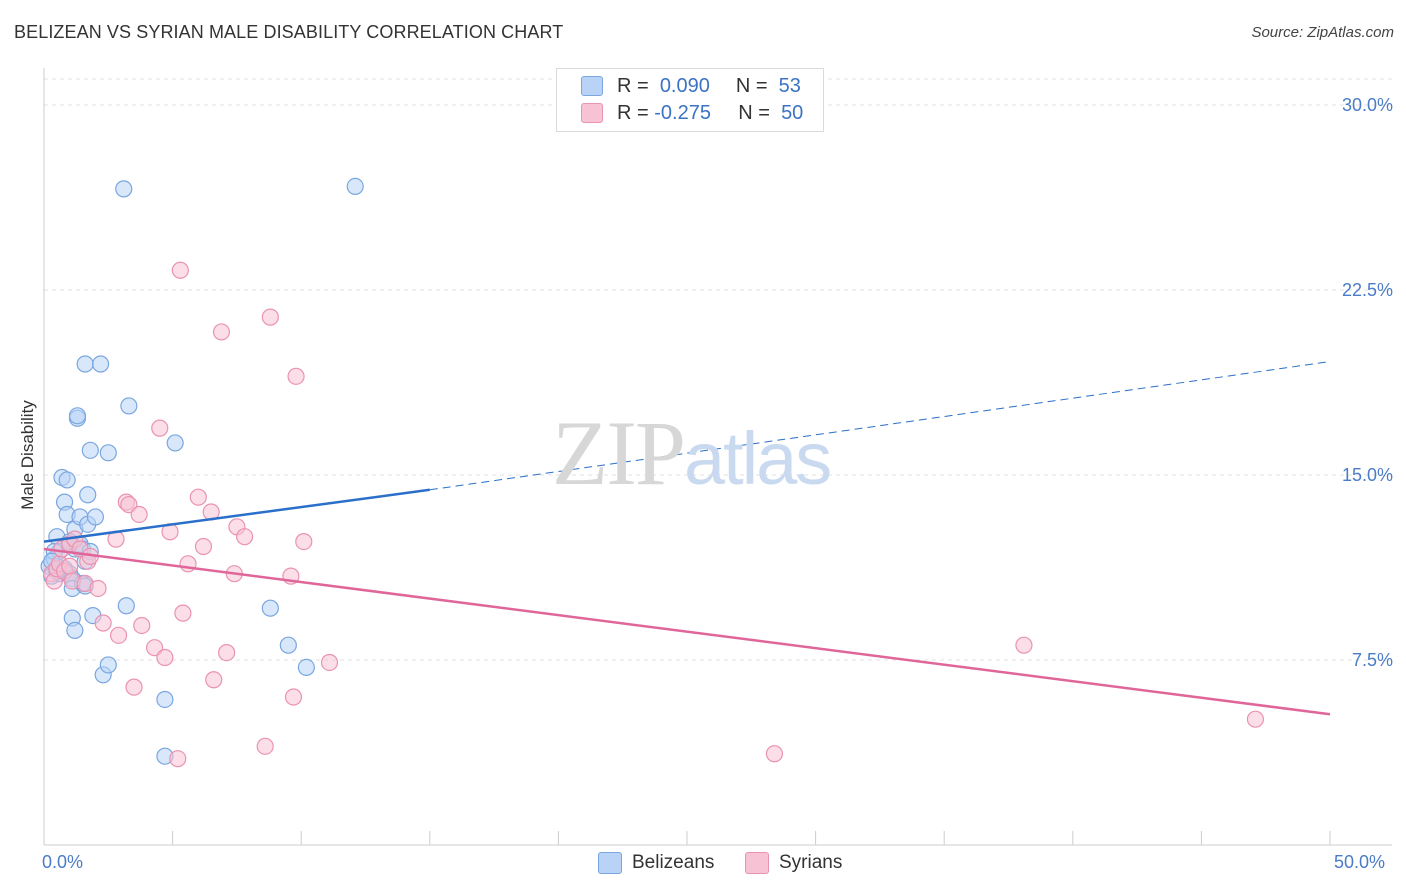 The width and height of the screenshot is (1406, 892). What do you see at coordinates (757, 863) in the screenshot?
I see `syrians-legend-icon` at bounding box center [757, 863].